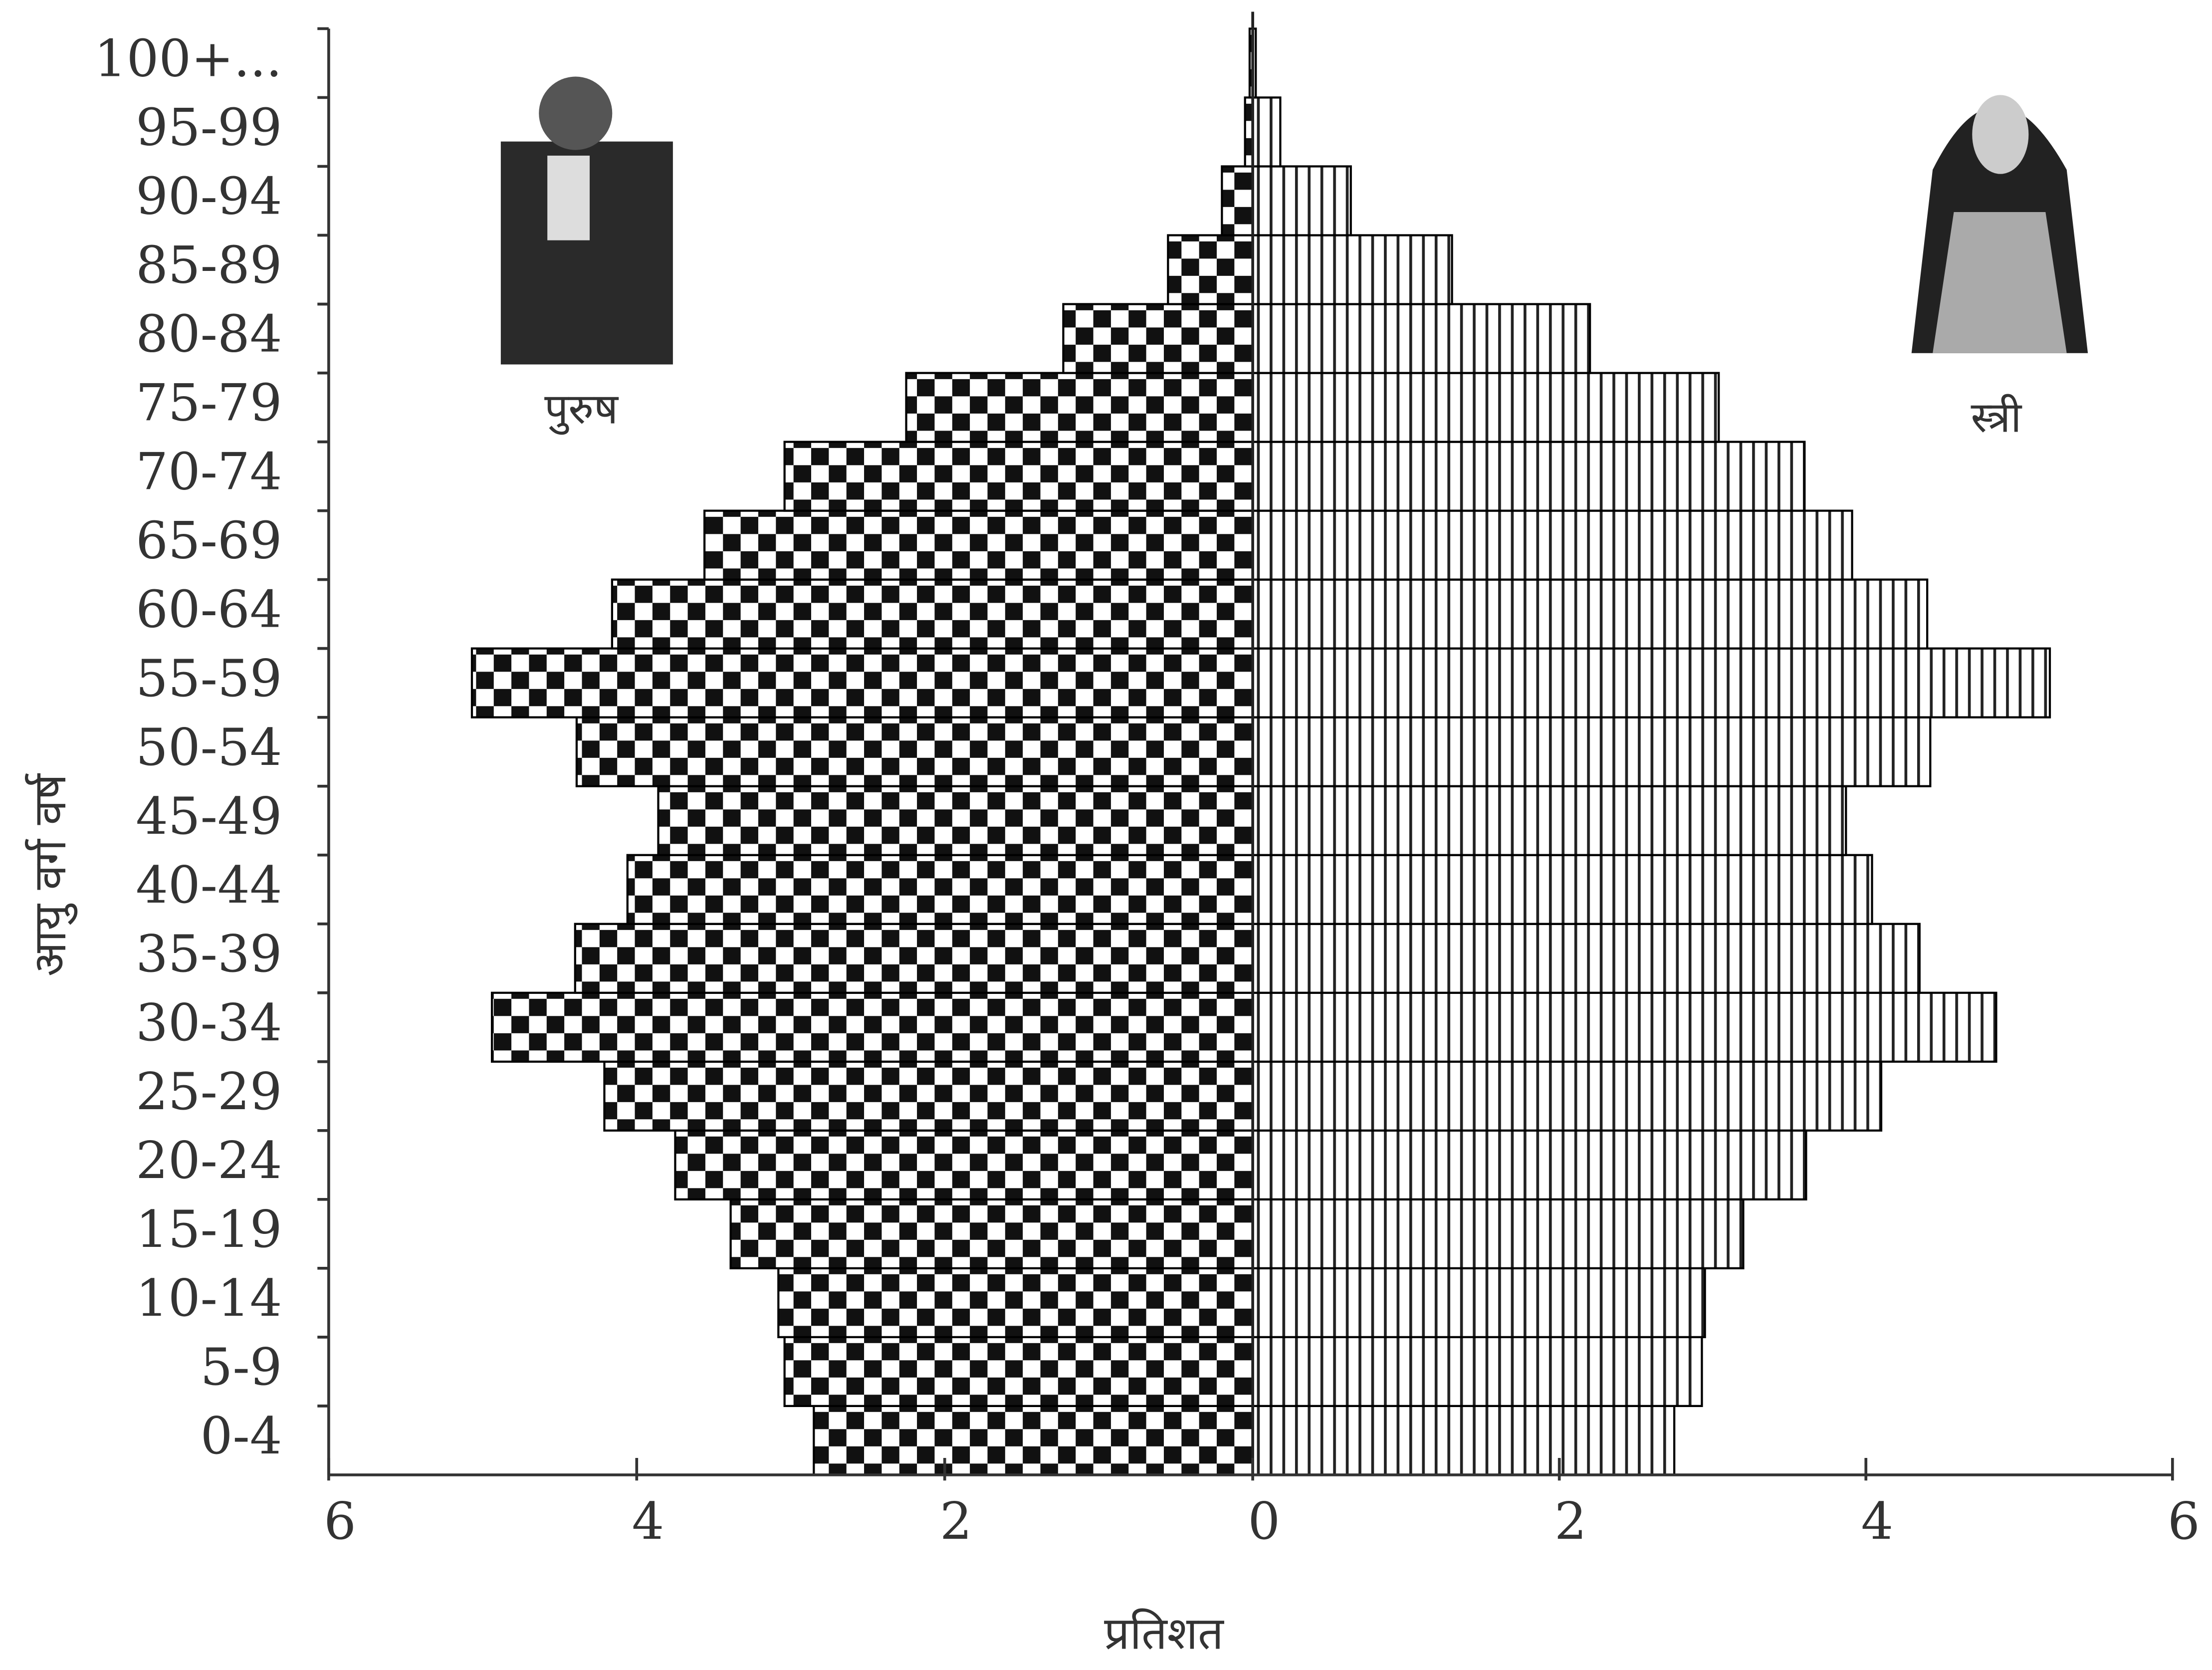 This screenshot has width=2212, height=1670. Describe the element at coordinates (587, 221) in the screenshot. I see `male-icon` at that location.